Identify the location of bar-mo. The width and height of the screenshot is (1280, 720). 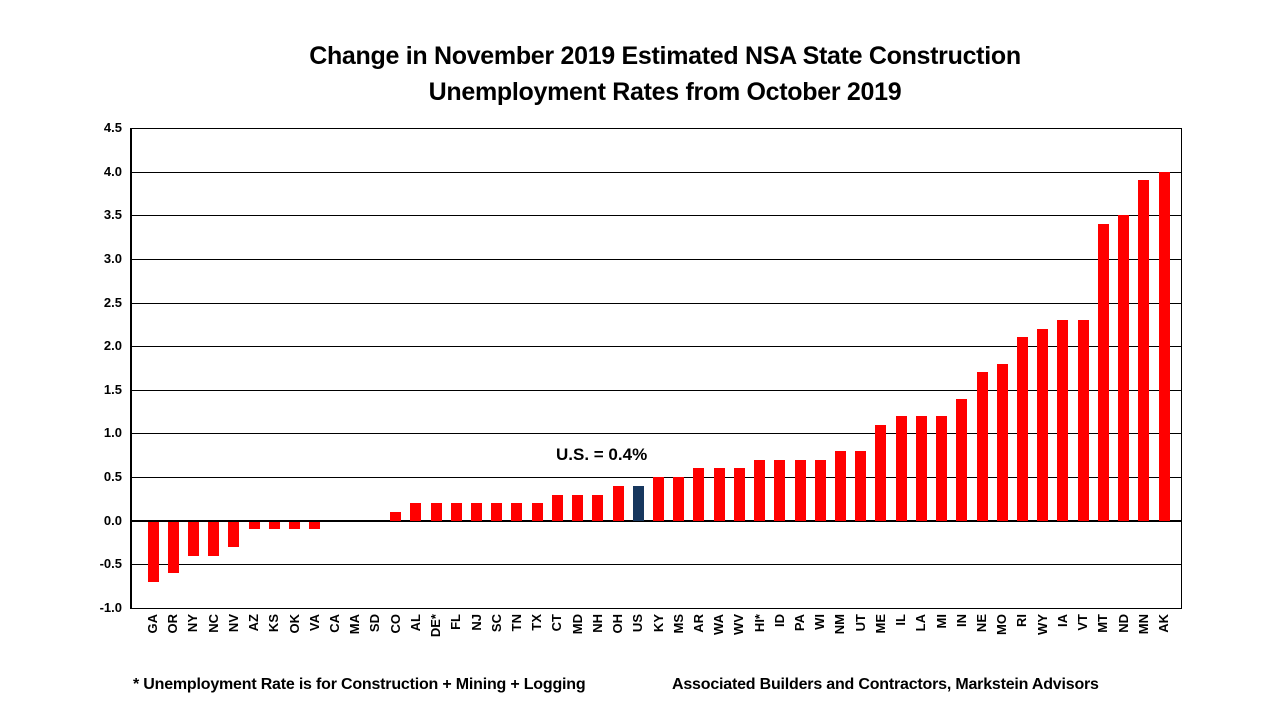
(1002, 442).